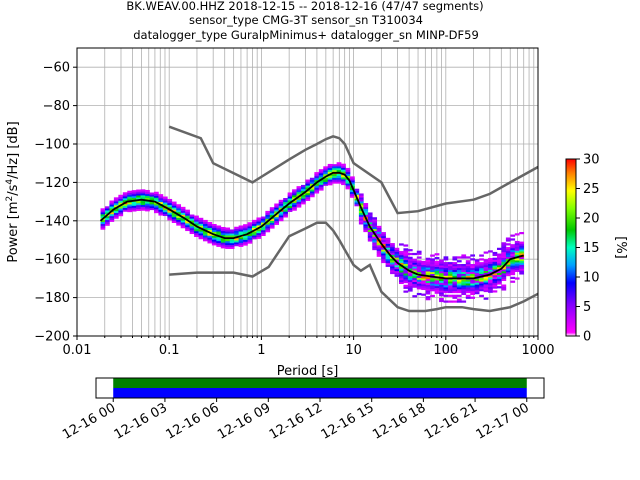 The width and height of the screenshot is (640, 480). I want to click on title-line-2: sensor_type CMG-3T sensor_sn T310034, so click(306, 20).